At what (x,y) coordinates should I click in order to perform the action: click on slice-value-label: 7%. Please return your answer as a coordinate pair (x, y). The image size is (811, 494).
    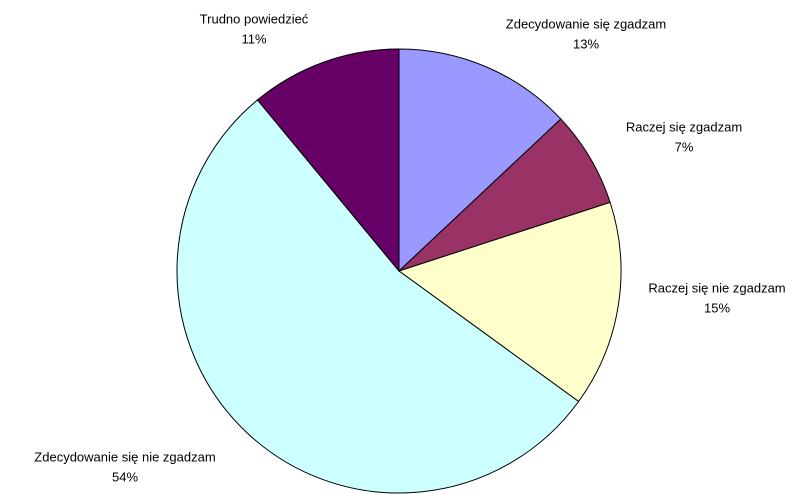
    Looking at the image, I should click on (684, 146).